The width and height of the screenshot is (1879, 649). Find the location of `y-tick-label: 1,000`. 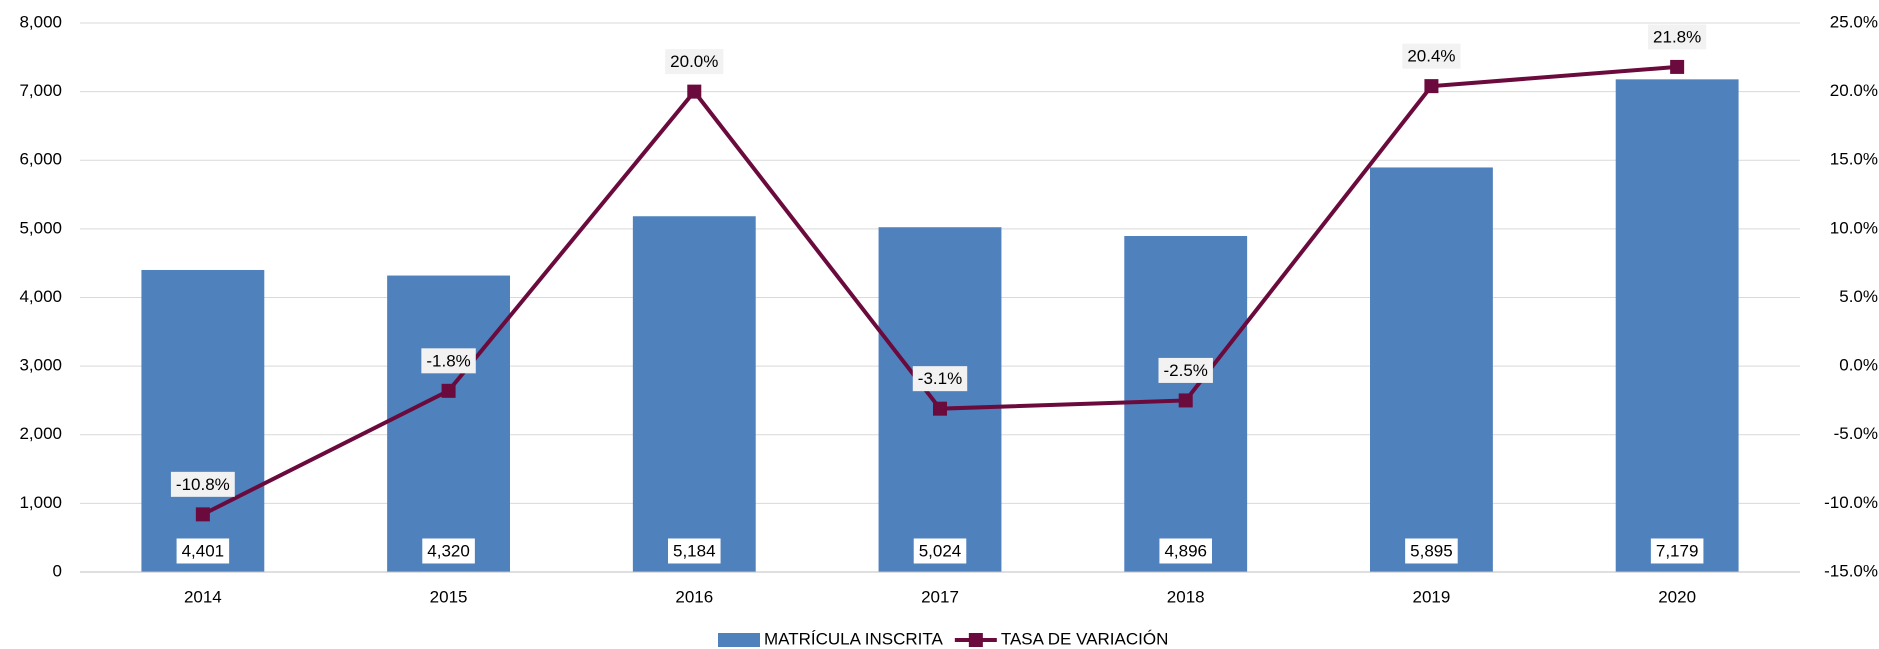

y-tick-label: 1,000 is located at coordinates (40, 502).